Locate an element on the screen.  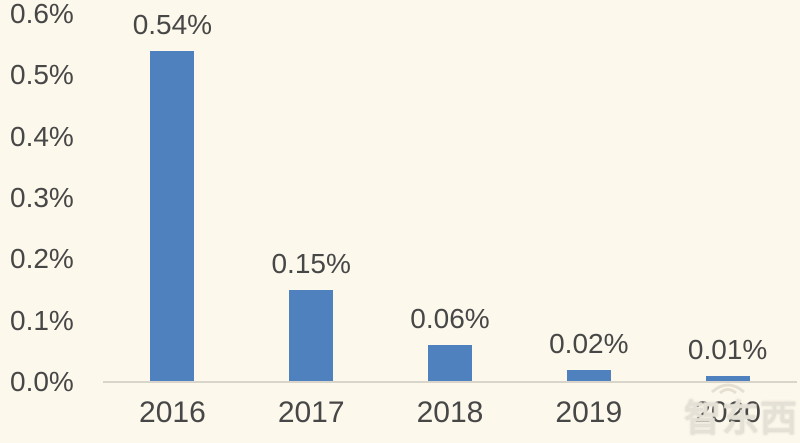
bar-2017 is located at coordinates (311, 336).